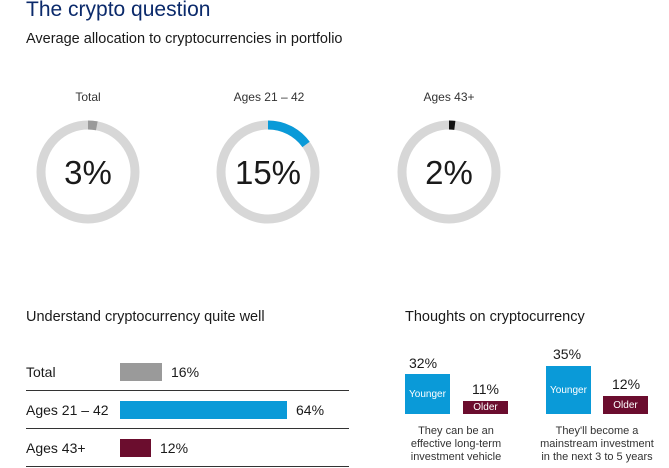  Describe the element at coordinates (174, 448) in the screenshot. I see `bar-value-older: 12%` at that location.